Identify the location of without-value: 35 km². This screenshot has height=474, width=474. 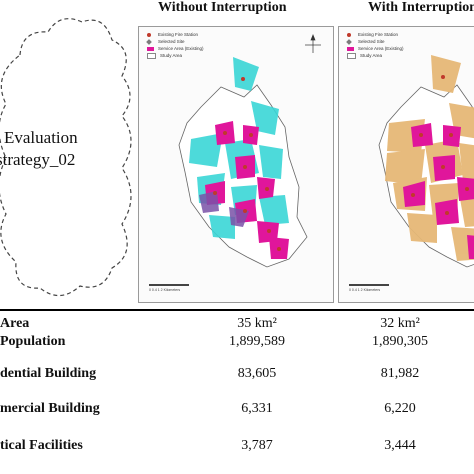
(257, 323).